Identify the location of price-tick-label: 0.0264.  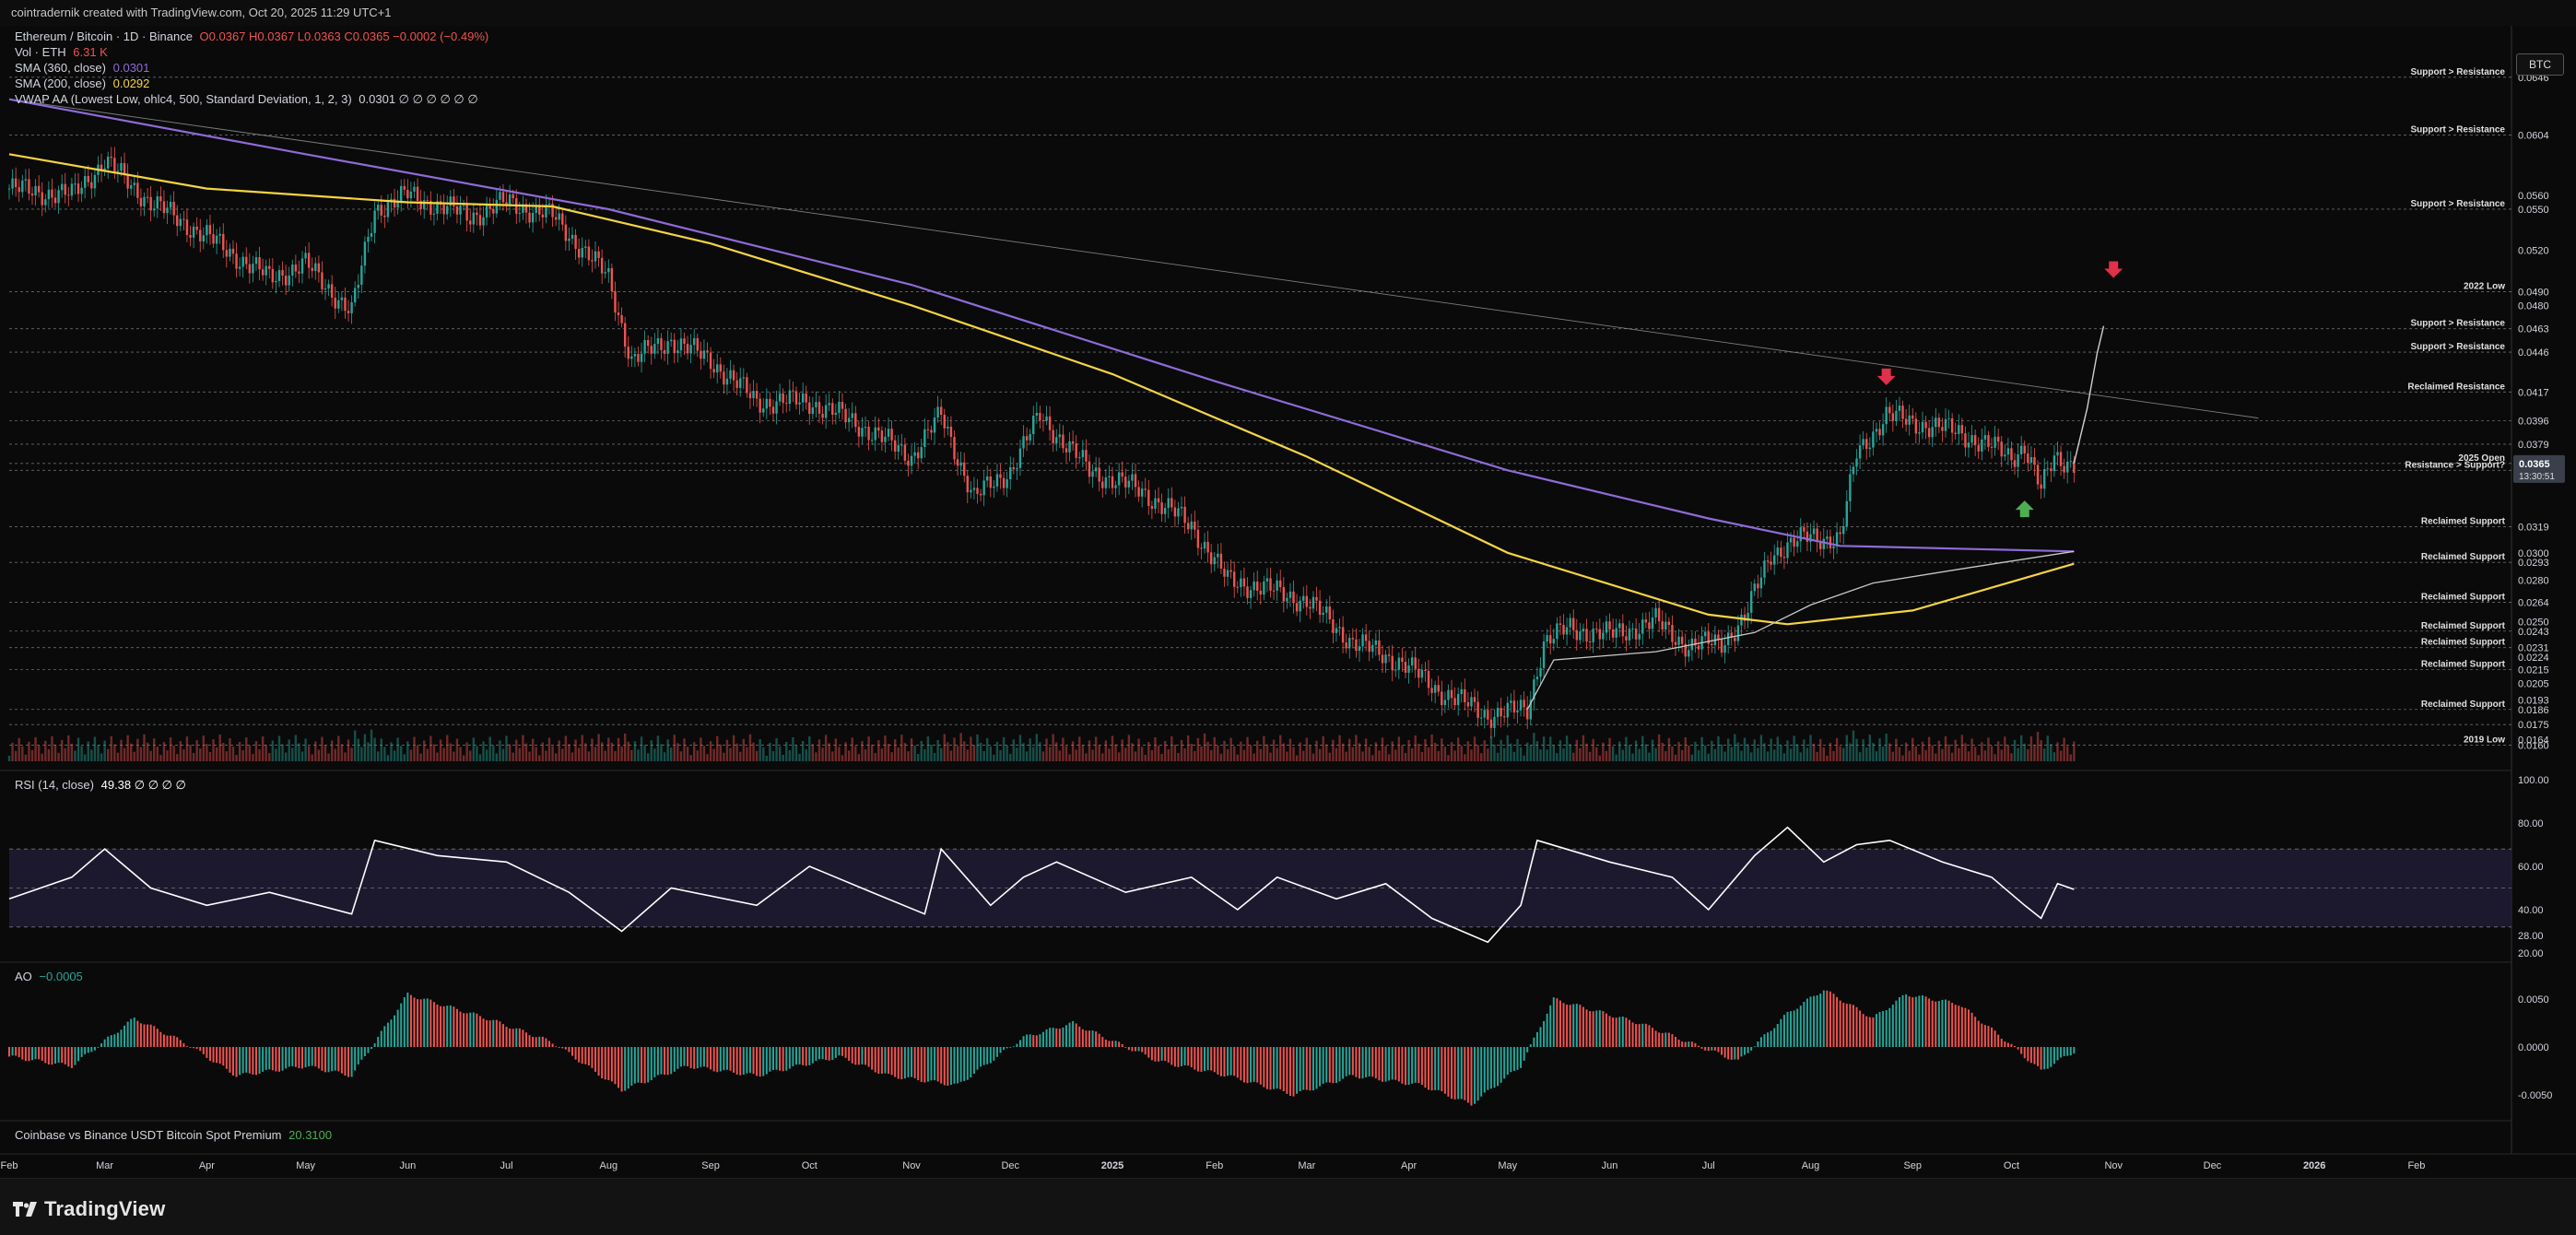
(2533, 603).